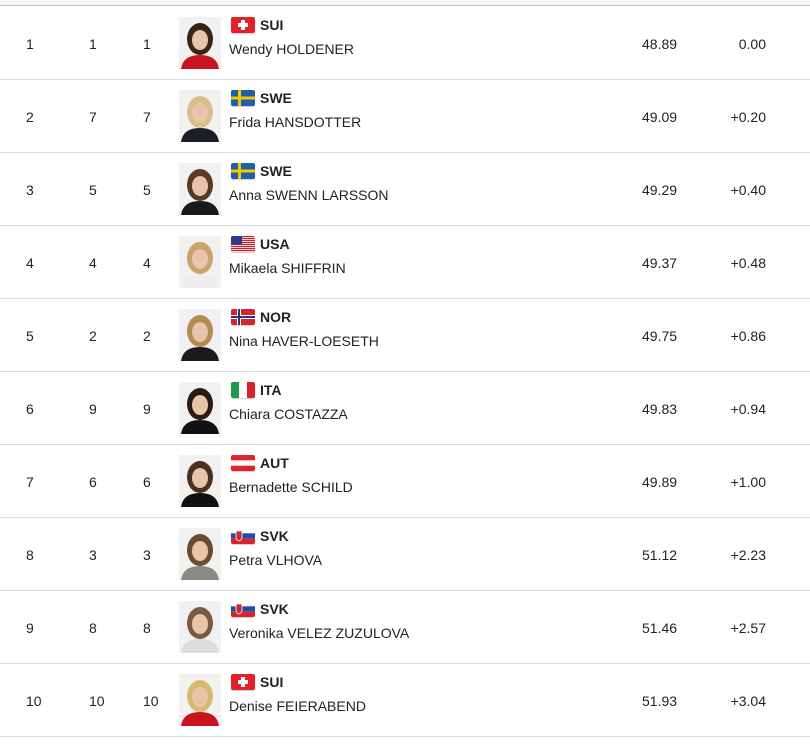  Describe the element at coordinates (748, 555) in the screenshot. I see `time-difference: +2.23` at that location.